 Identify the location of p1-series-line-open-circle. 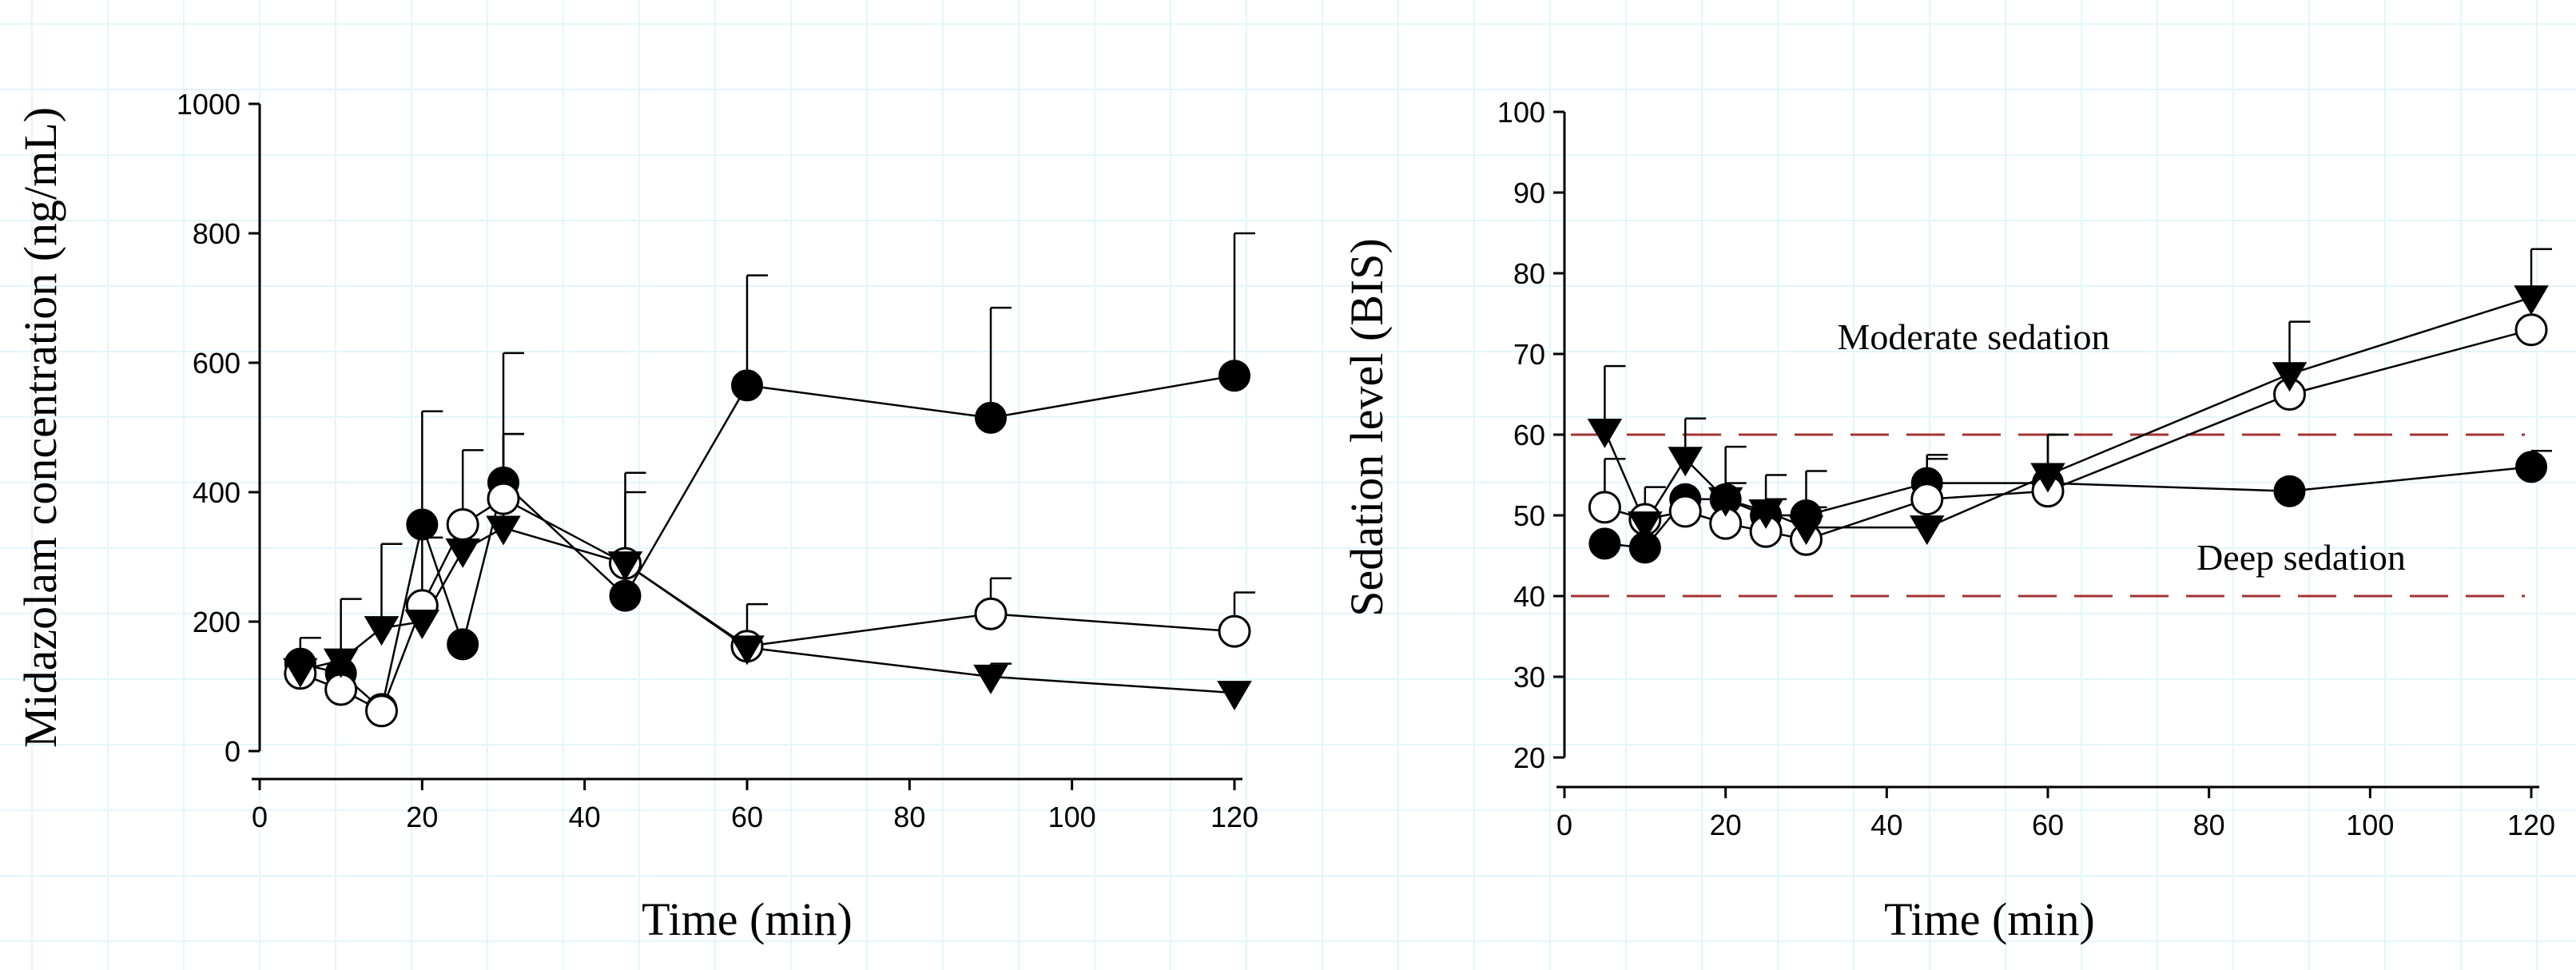
(2068, 434).